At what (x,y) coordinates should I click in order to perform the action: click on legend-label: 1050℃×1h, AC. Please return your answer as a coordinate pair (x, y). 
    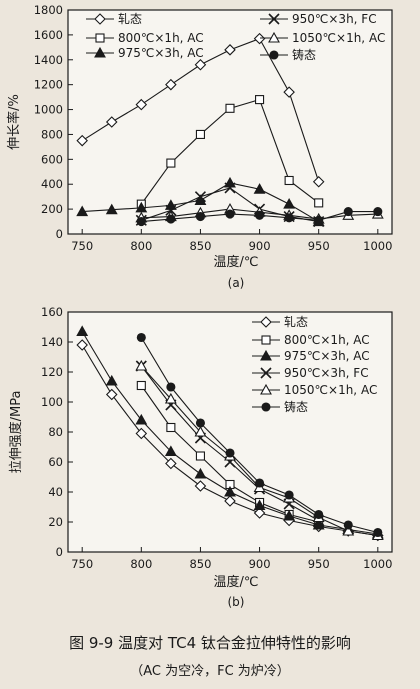
    Looking at the image, I should click on (330, 390).